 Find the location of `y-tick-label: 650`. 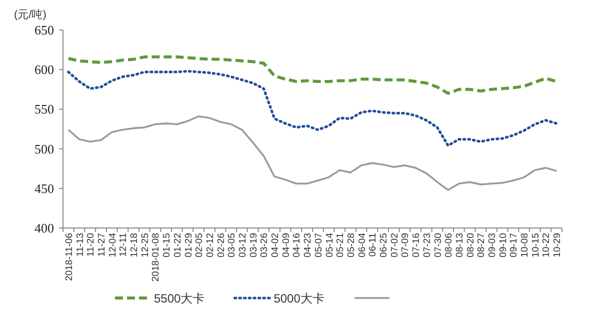

y-tick-label: 650 is located at coordinates (44, 30).